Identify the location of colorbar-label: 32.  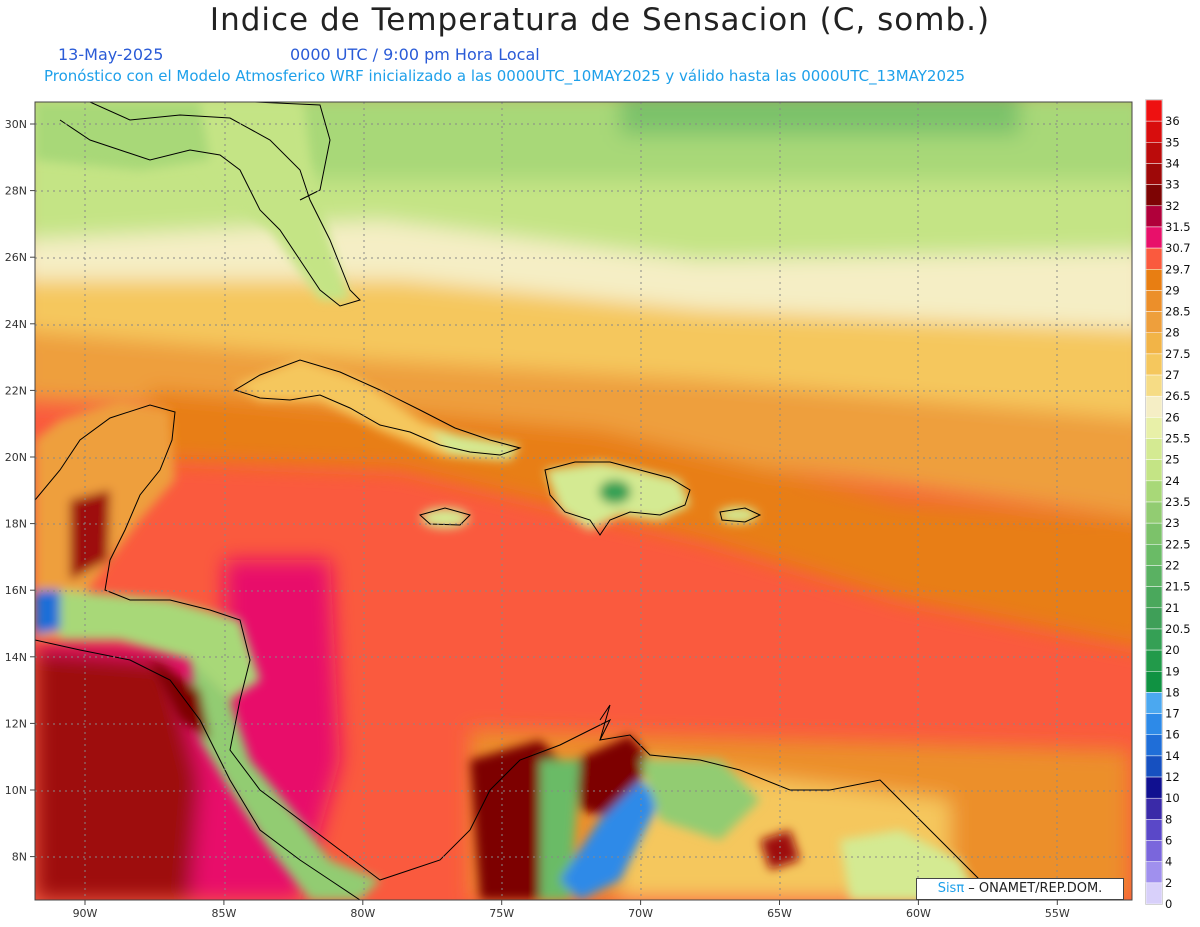
(1172, 206).